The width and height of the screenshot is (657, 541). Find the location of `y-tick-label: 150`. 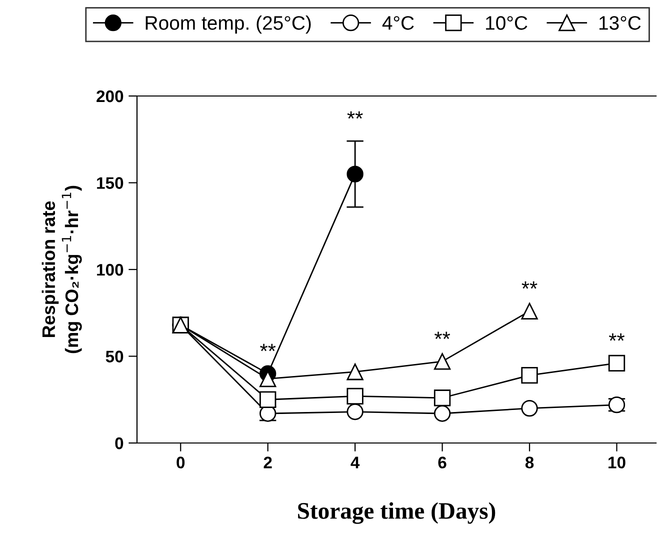

y-tick-label: 150 is located at coordinates (110, 183).